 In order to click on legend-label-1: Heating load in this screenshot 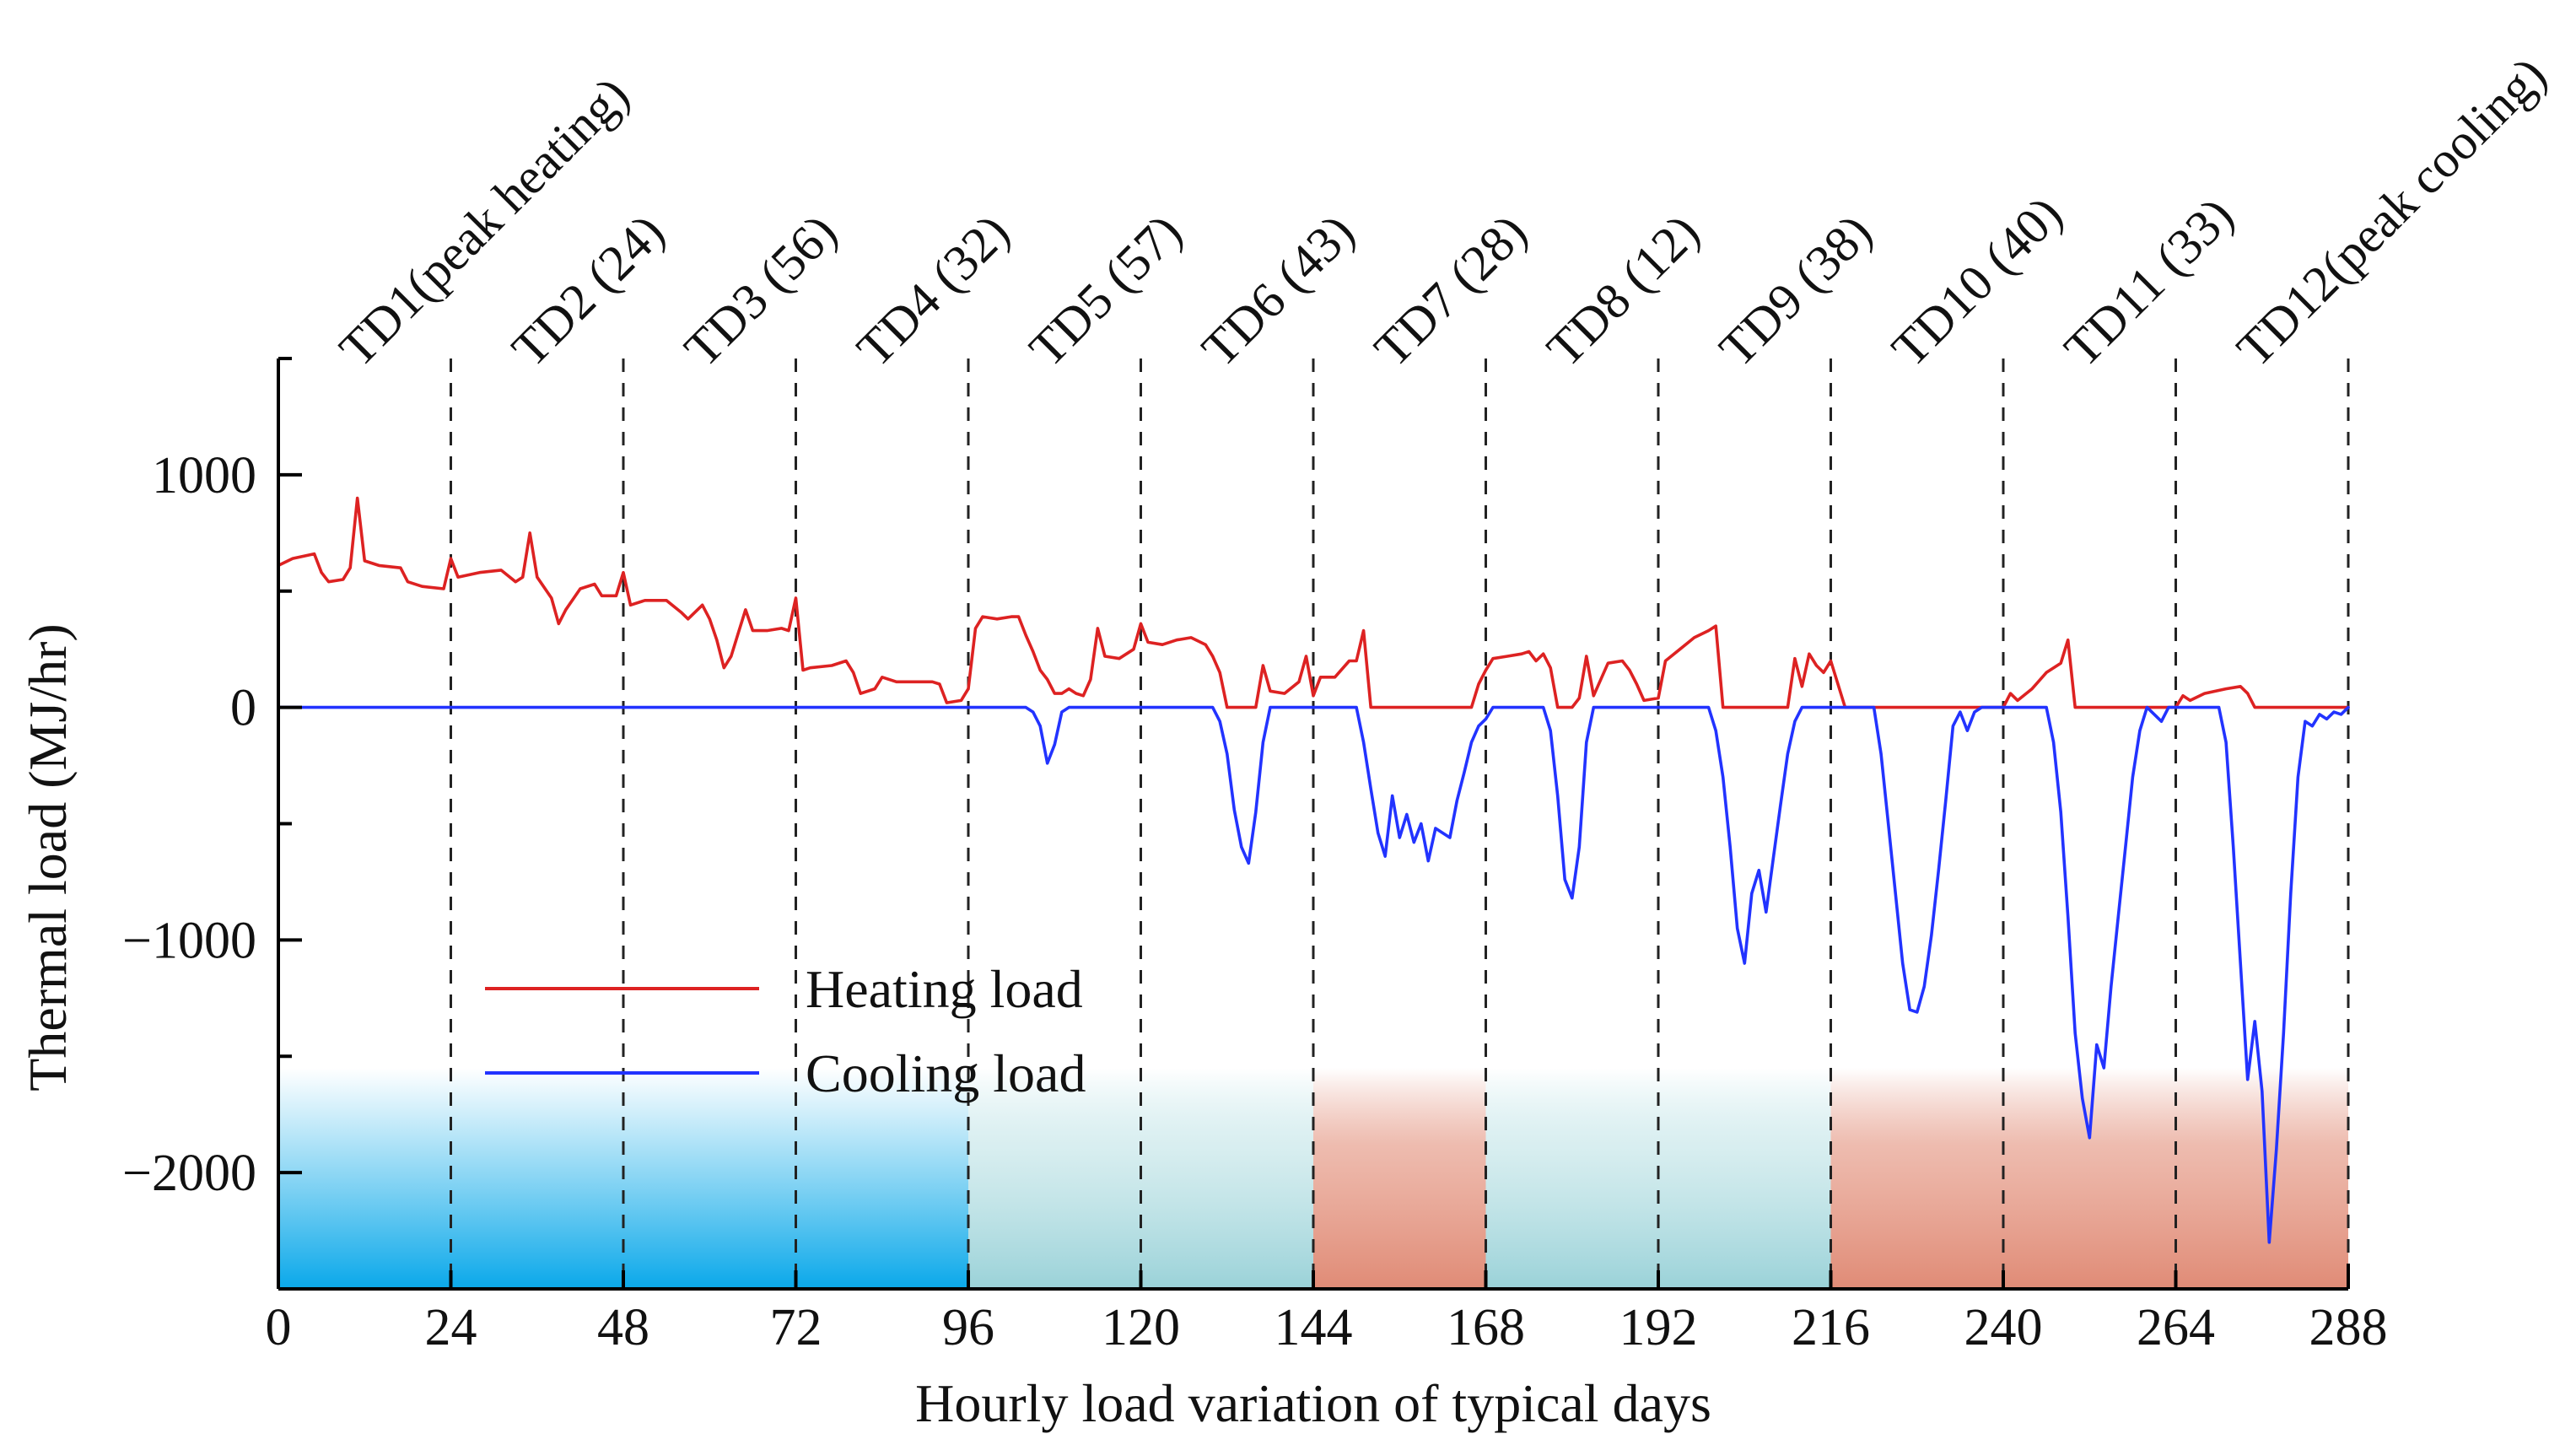, I will do `click(944, 989)`.